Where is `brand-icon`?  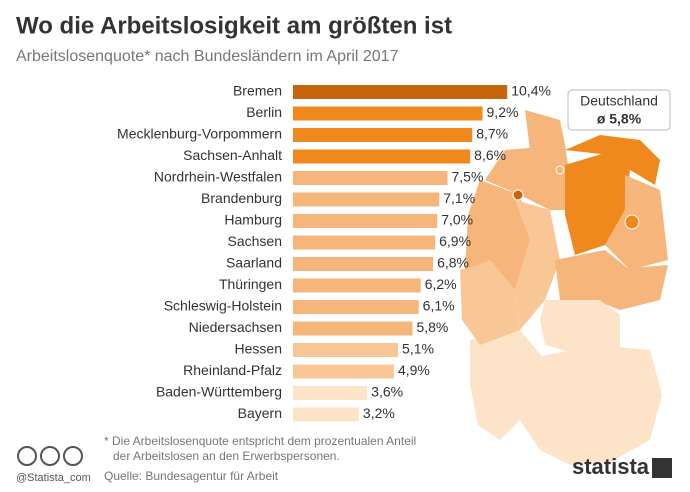
brand-icon is located at coordinates (662, 468).